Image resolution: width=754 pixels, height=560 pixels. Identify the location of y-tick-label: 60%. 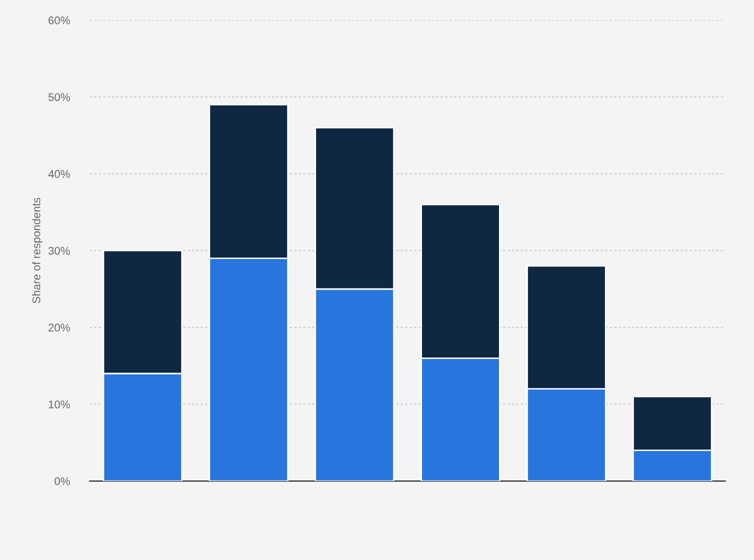
(59, 20).